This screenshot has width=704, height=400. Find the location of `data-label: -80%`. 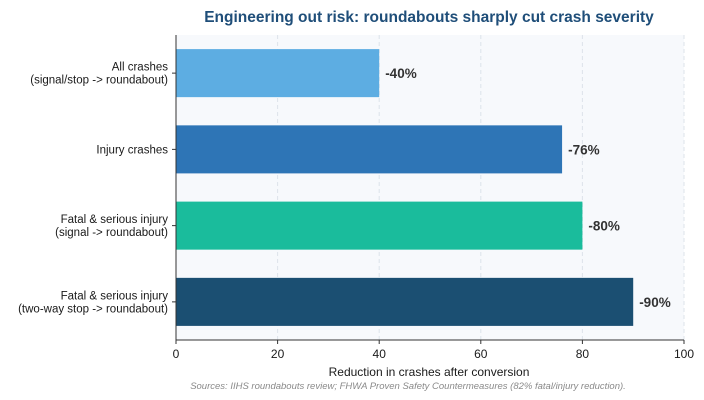

data-label: -80% is located at coordinates (604, 226).